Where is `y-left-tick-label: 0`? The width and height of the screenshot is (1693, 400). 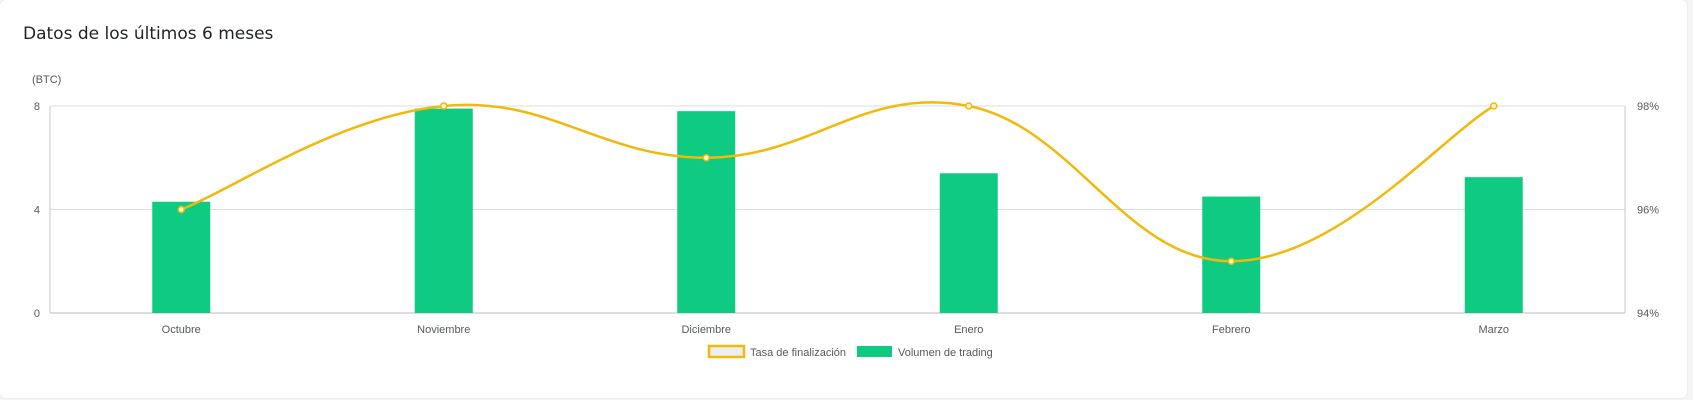
y-left-tick-label: 0 is located at coordinates (37, 314).